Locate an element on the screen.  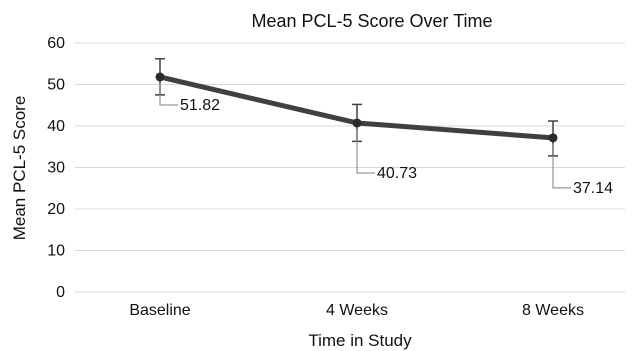
y-tick-label: 50 is located at coordinates (56, 85).